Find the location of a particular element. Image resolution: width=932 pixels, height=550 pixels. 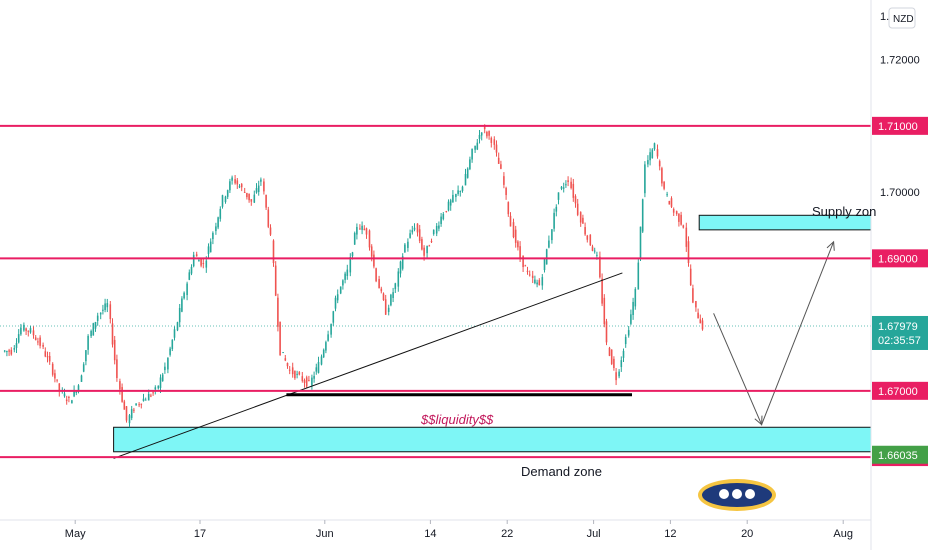

demand-zone-box is located at coordinates (492, 439).